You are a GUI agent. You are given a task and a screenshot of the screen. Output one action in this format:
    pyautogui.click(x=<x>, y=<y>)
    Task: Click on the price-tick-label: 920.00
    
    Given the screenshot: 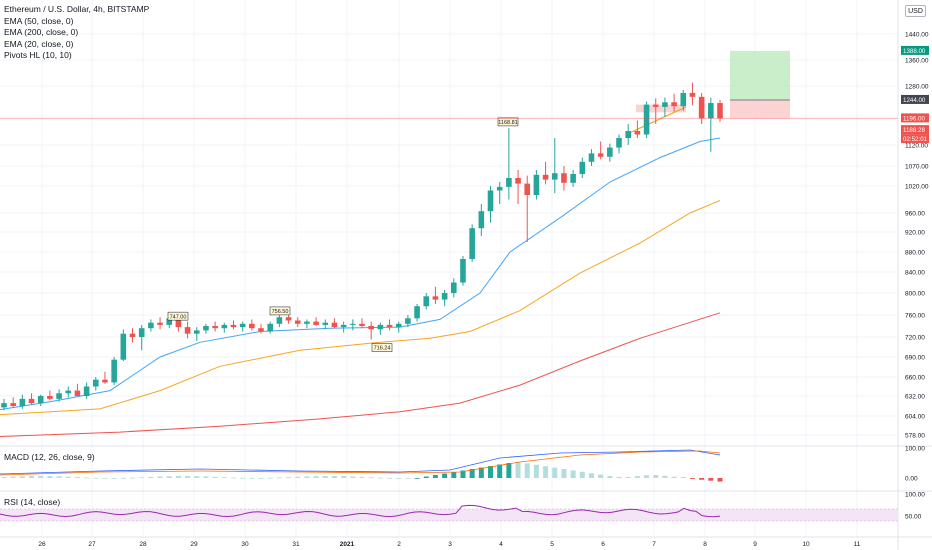 What is the action you would take?
    pyautogui.click(x=915, y=233)
    